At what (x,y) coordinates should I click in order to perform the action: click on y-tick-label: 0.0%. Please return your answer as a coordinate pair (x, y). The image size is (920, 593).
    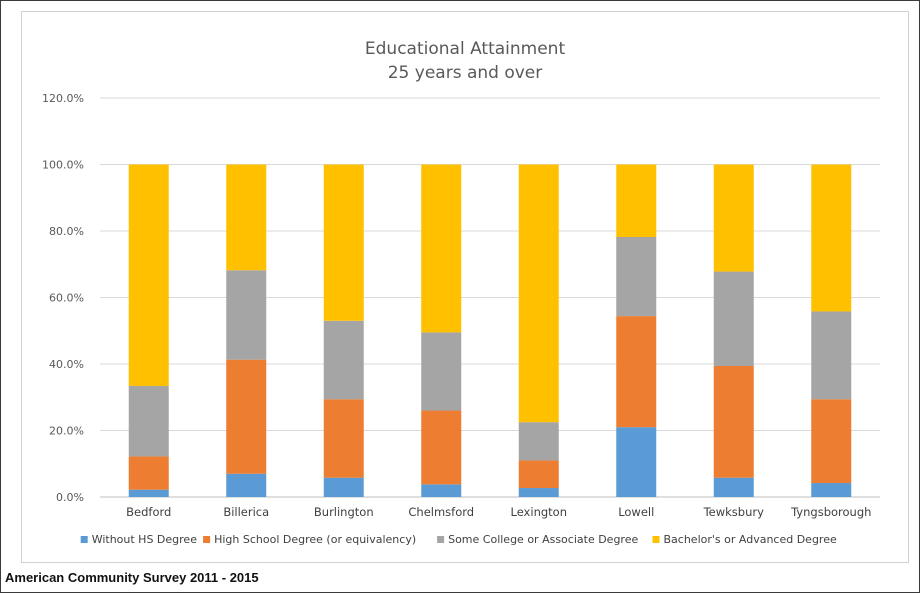
    Looking at the image, I should click on (70, 497).